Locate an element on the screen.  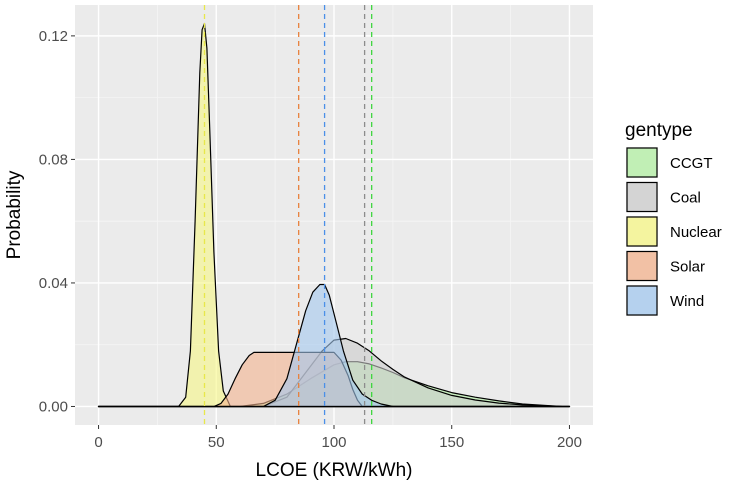
legend-swatch-ccgt is located at coordinates (642, 162).